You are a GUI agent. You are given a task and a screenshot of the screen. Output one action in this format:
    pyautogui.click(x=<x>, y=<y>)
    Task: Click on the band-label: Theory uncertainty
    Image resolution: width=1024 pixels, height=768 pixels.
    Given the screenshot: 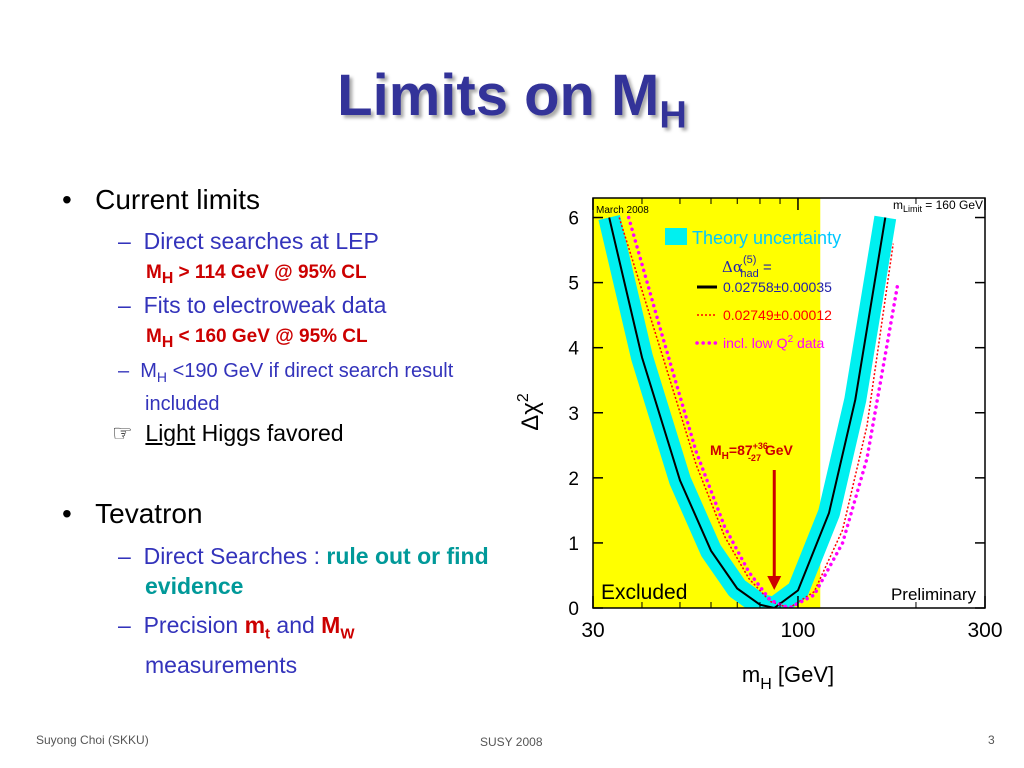 What is the action you would take?
    pyautogui.click(x=766, y=238)
    